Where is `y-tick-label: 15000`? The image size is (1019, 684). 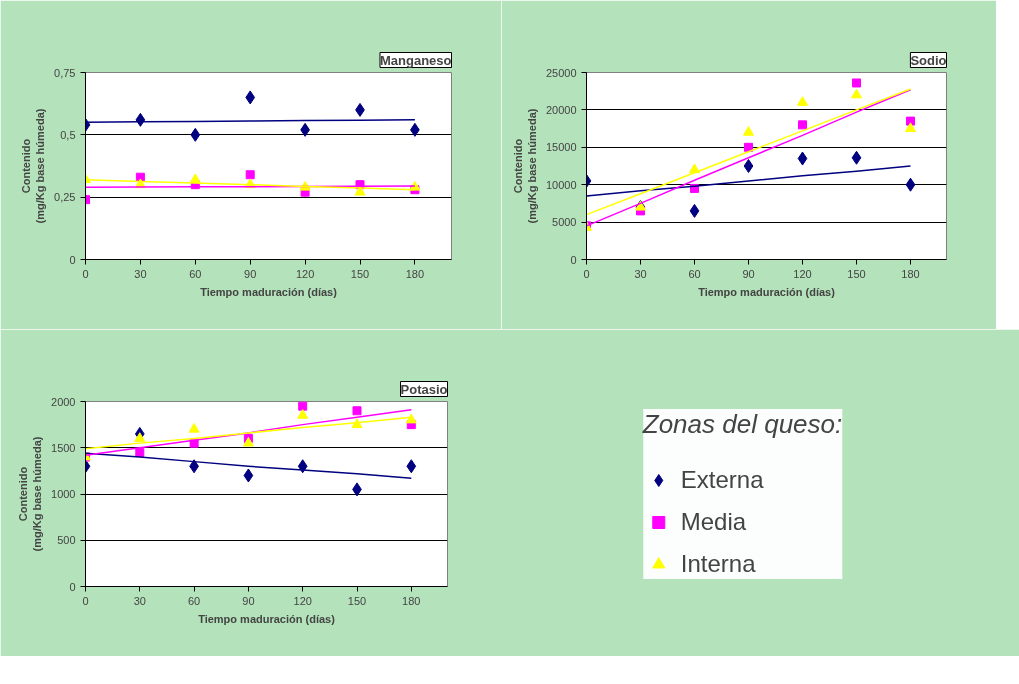
y-tick-label: 15000 is located at coordinates (561, 147).